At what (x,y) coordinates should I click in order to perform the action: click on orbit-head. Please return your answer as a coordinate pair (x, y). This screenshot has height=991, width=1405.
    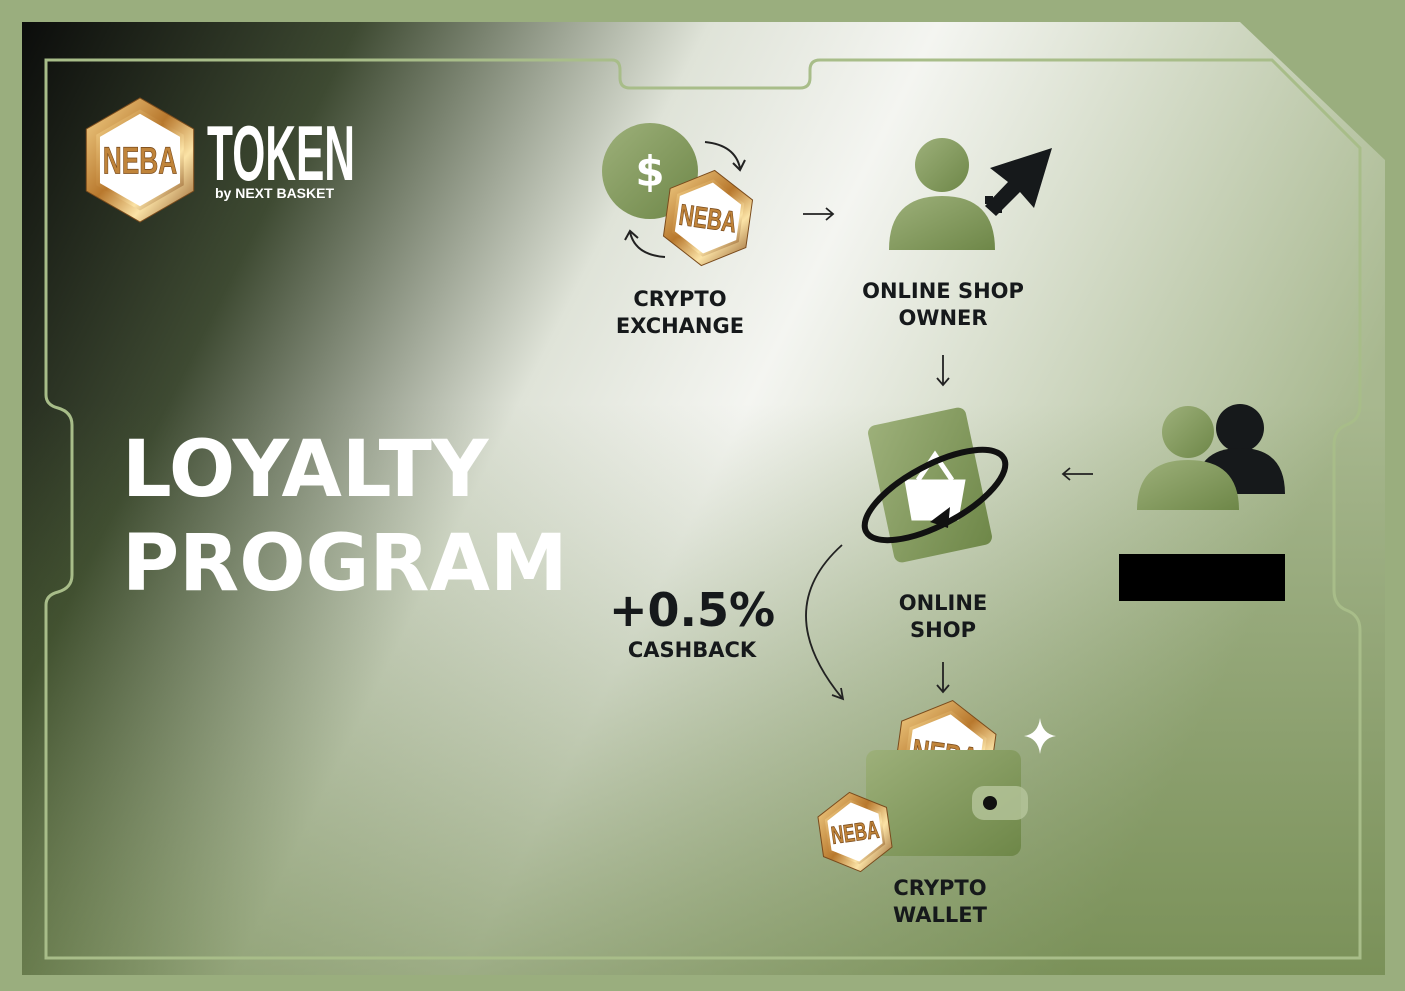
    Looking at the image, I should click on (940, 517).